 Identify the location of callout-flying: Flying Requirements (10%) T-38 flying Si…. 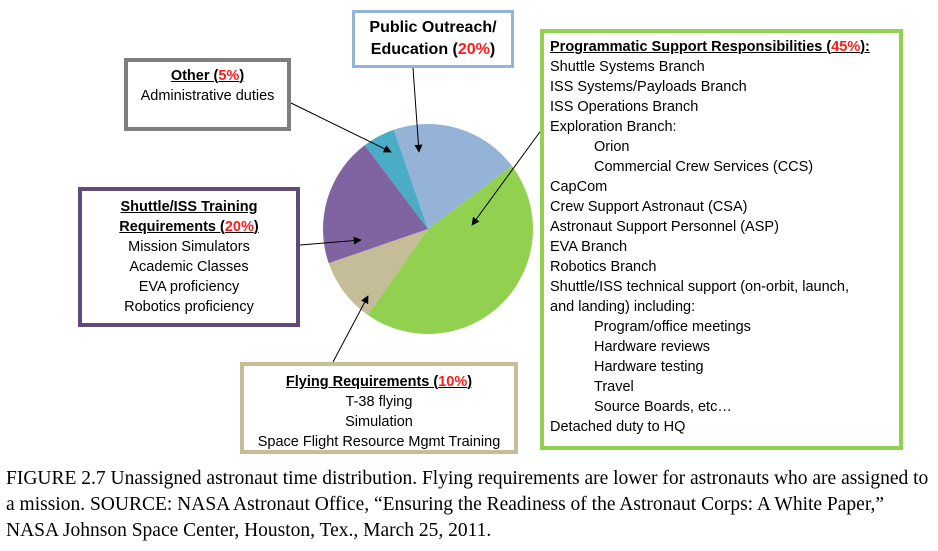
(379, 408).